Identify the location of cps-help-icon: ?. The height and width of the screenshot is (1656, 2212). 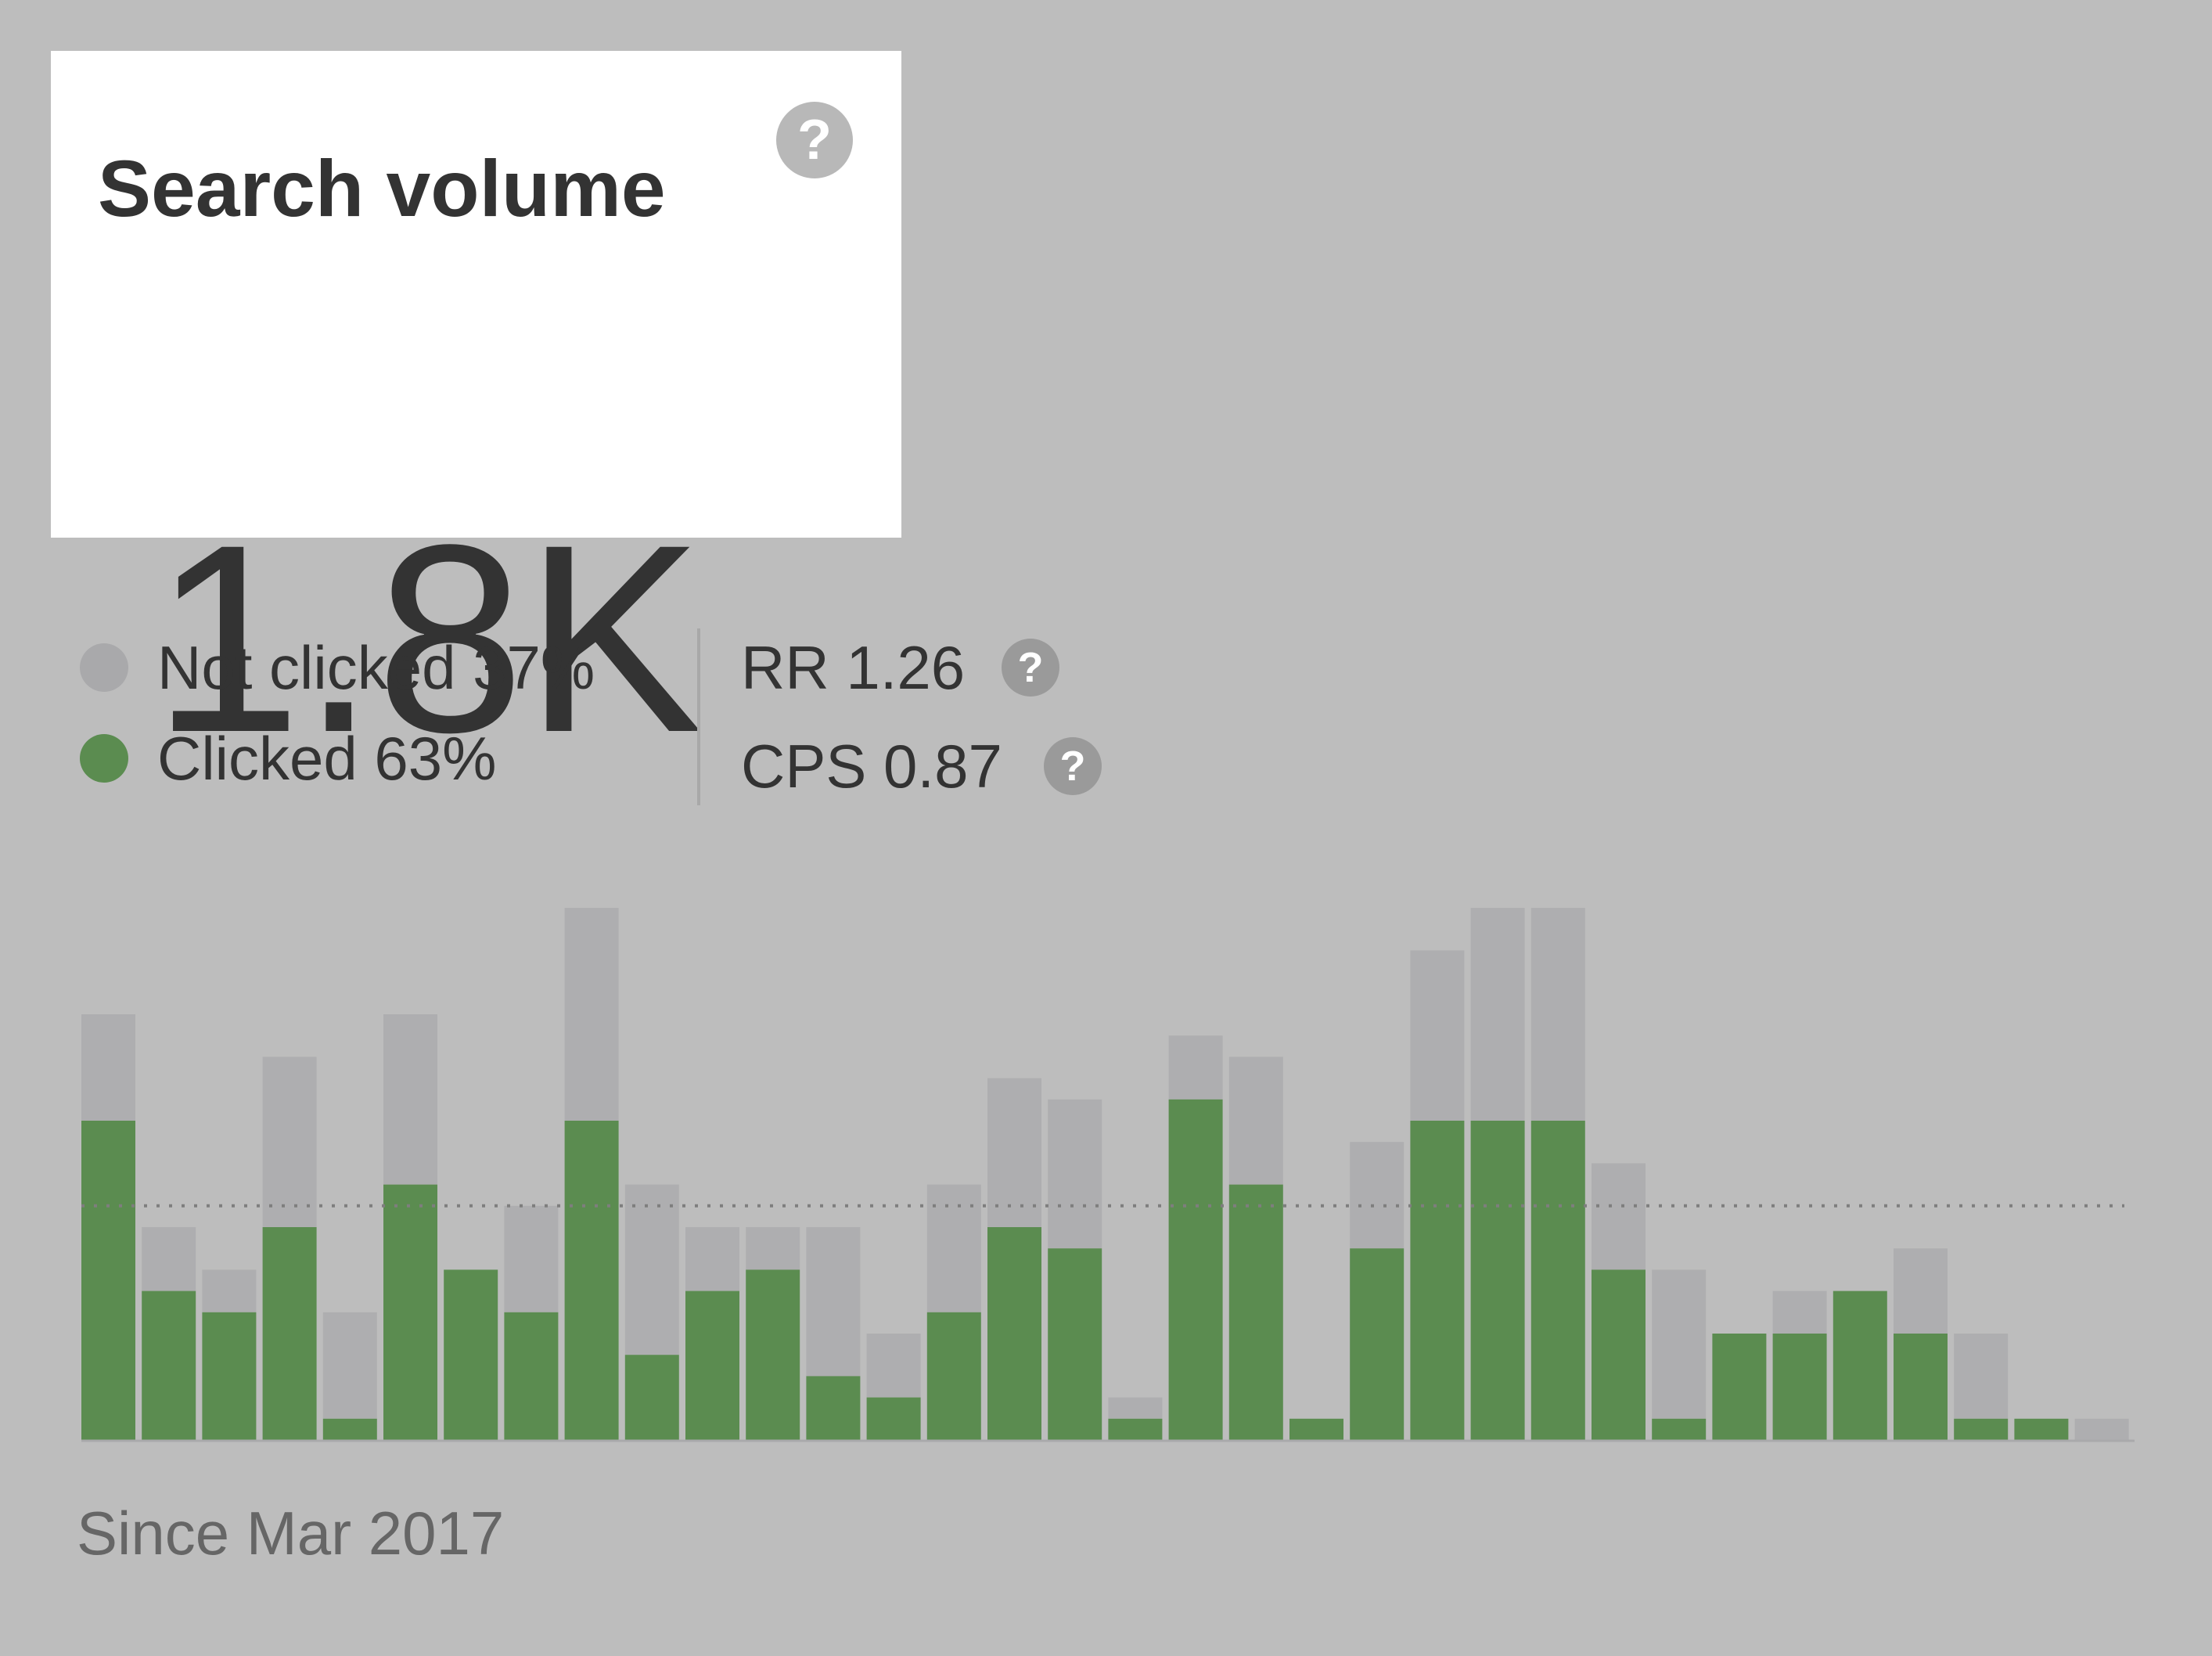
(1073, 766).